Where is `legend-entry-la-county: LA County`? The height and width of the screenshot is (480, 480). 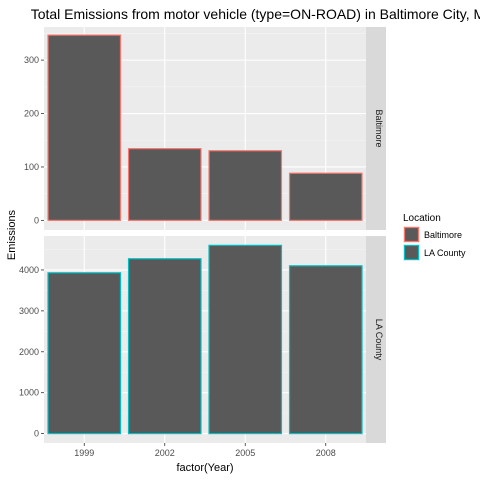
legend-entry-la-county: LA County is located at coordinates (434, 252).